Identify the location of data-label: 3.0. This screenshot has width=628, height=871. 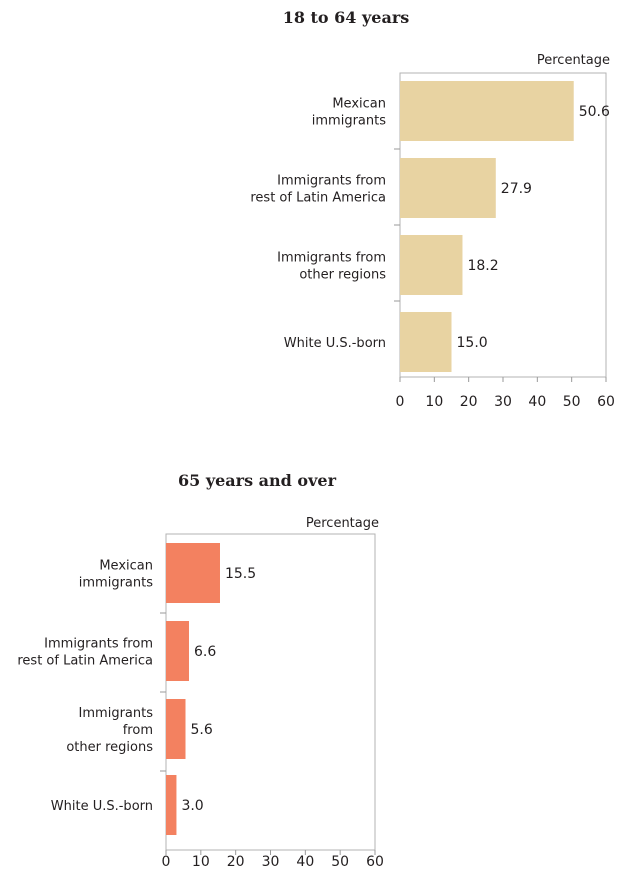
(192, 806).